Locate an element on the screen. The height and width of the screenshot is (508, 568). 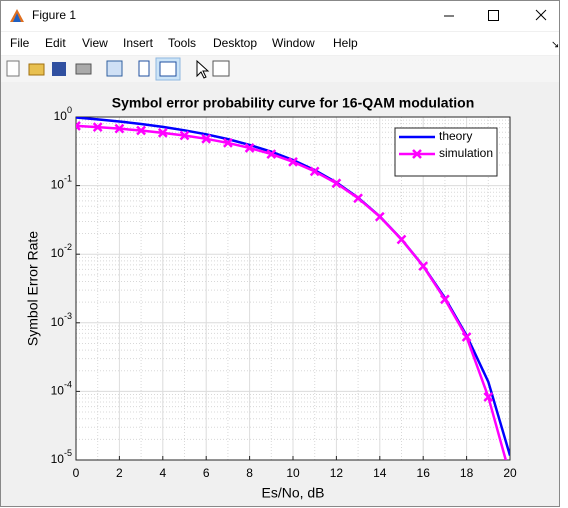
y-tick-label: 10⁻⁵ is located at coordinates (61, 457).